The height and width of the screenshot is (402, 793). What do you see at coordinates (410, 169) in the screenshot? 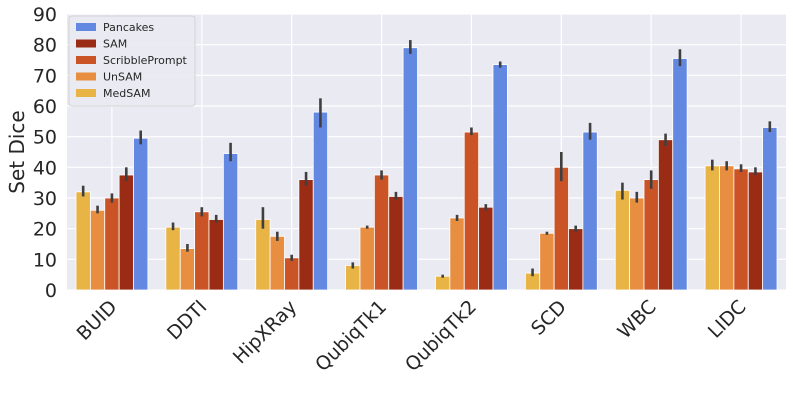
I see `bar-qubiqtk1-pancakes` at bounding box center [410, 169].